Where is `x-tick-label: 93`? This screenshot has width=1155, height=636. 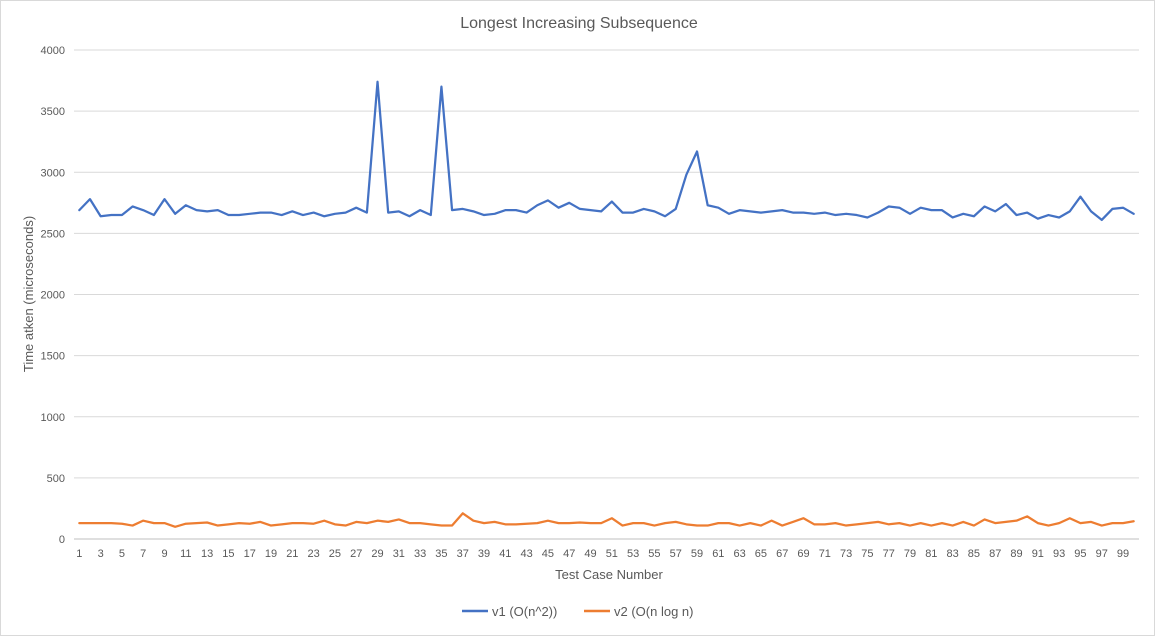 x-tick-label: 93 is located at coordinates (1059, 554).